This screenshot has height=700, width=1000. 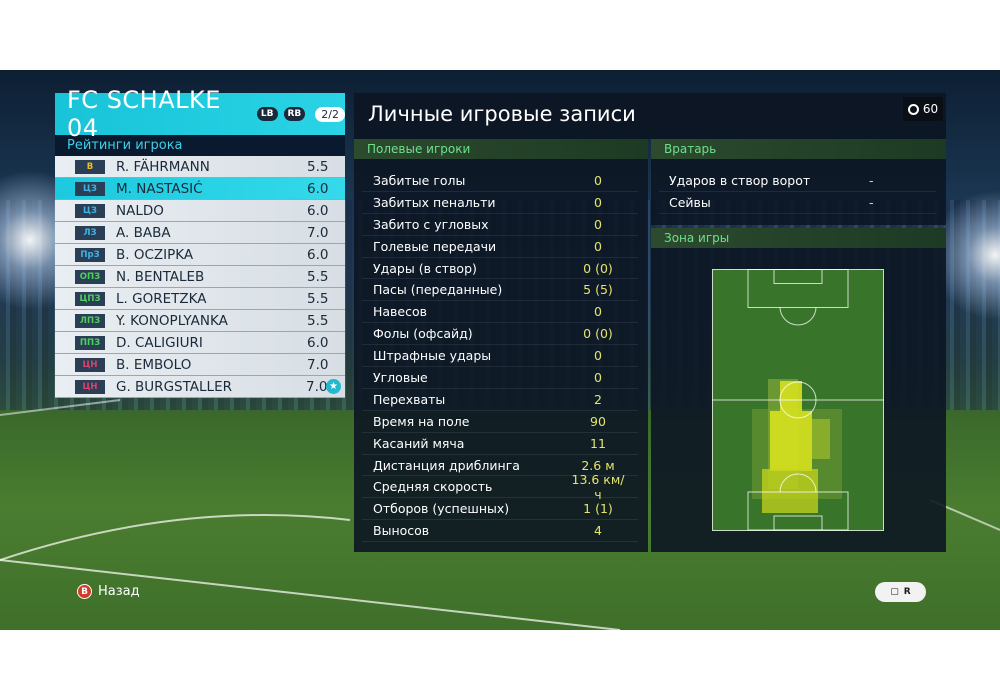 I want to click on timer: 60, so click(x=923, y=109).